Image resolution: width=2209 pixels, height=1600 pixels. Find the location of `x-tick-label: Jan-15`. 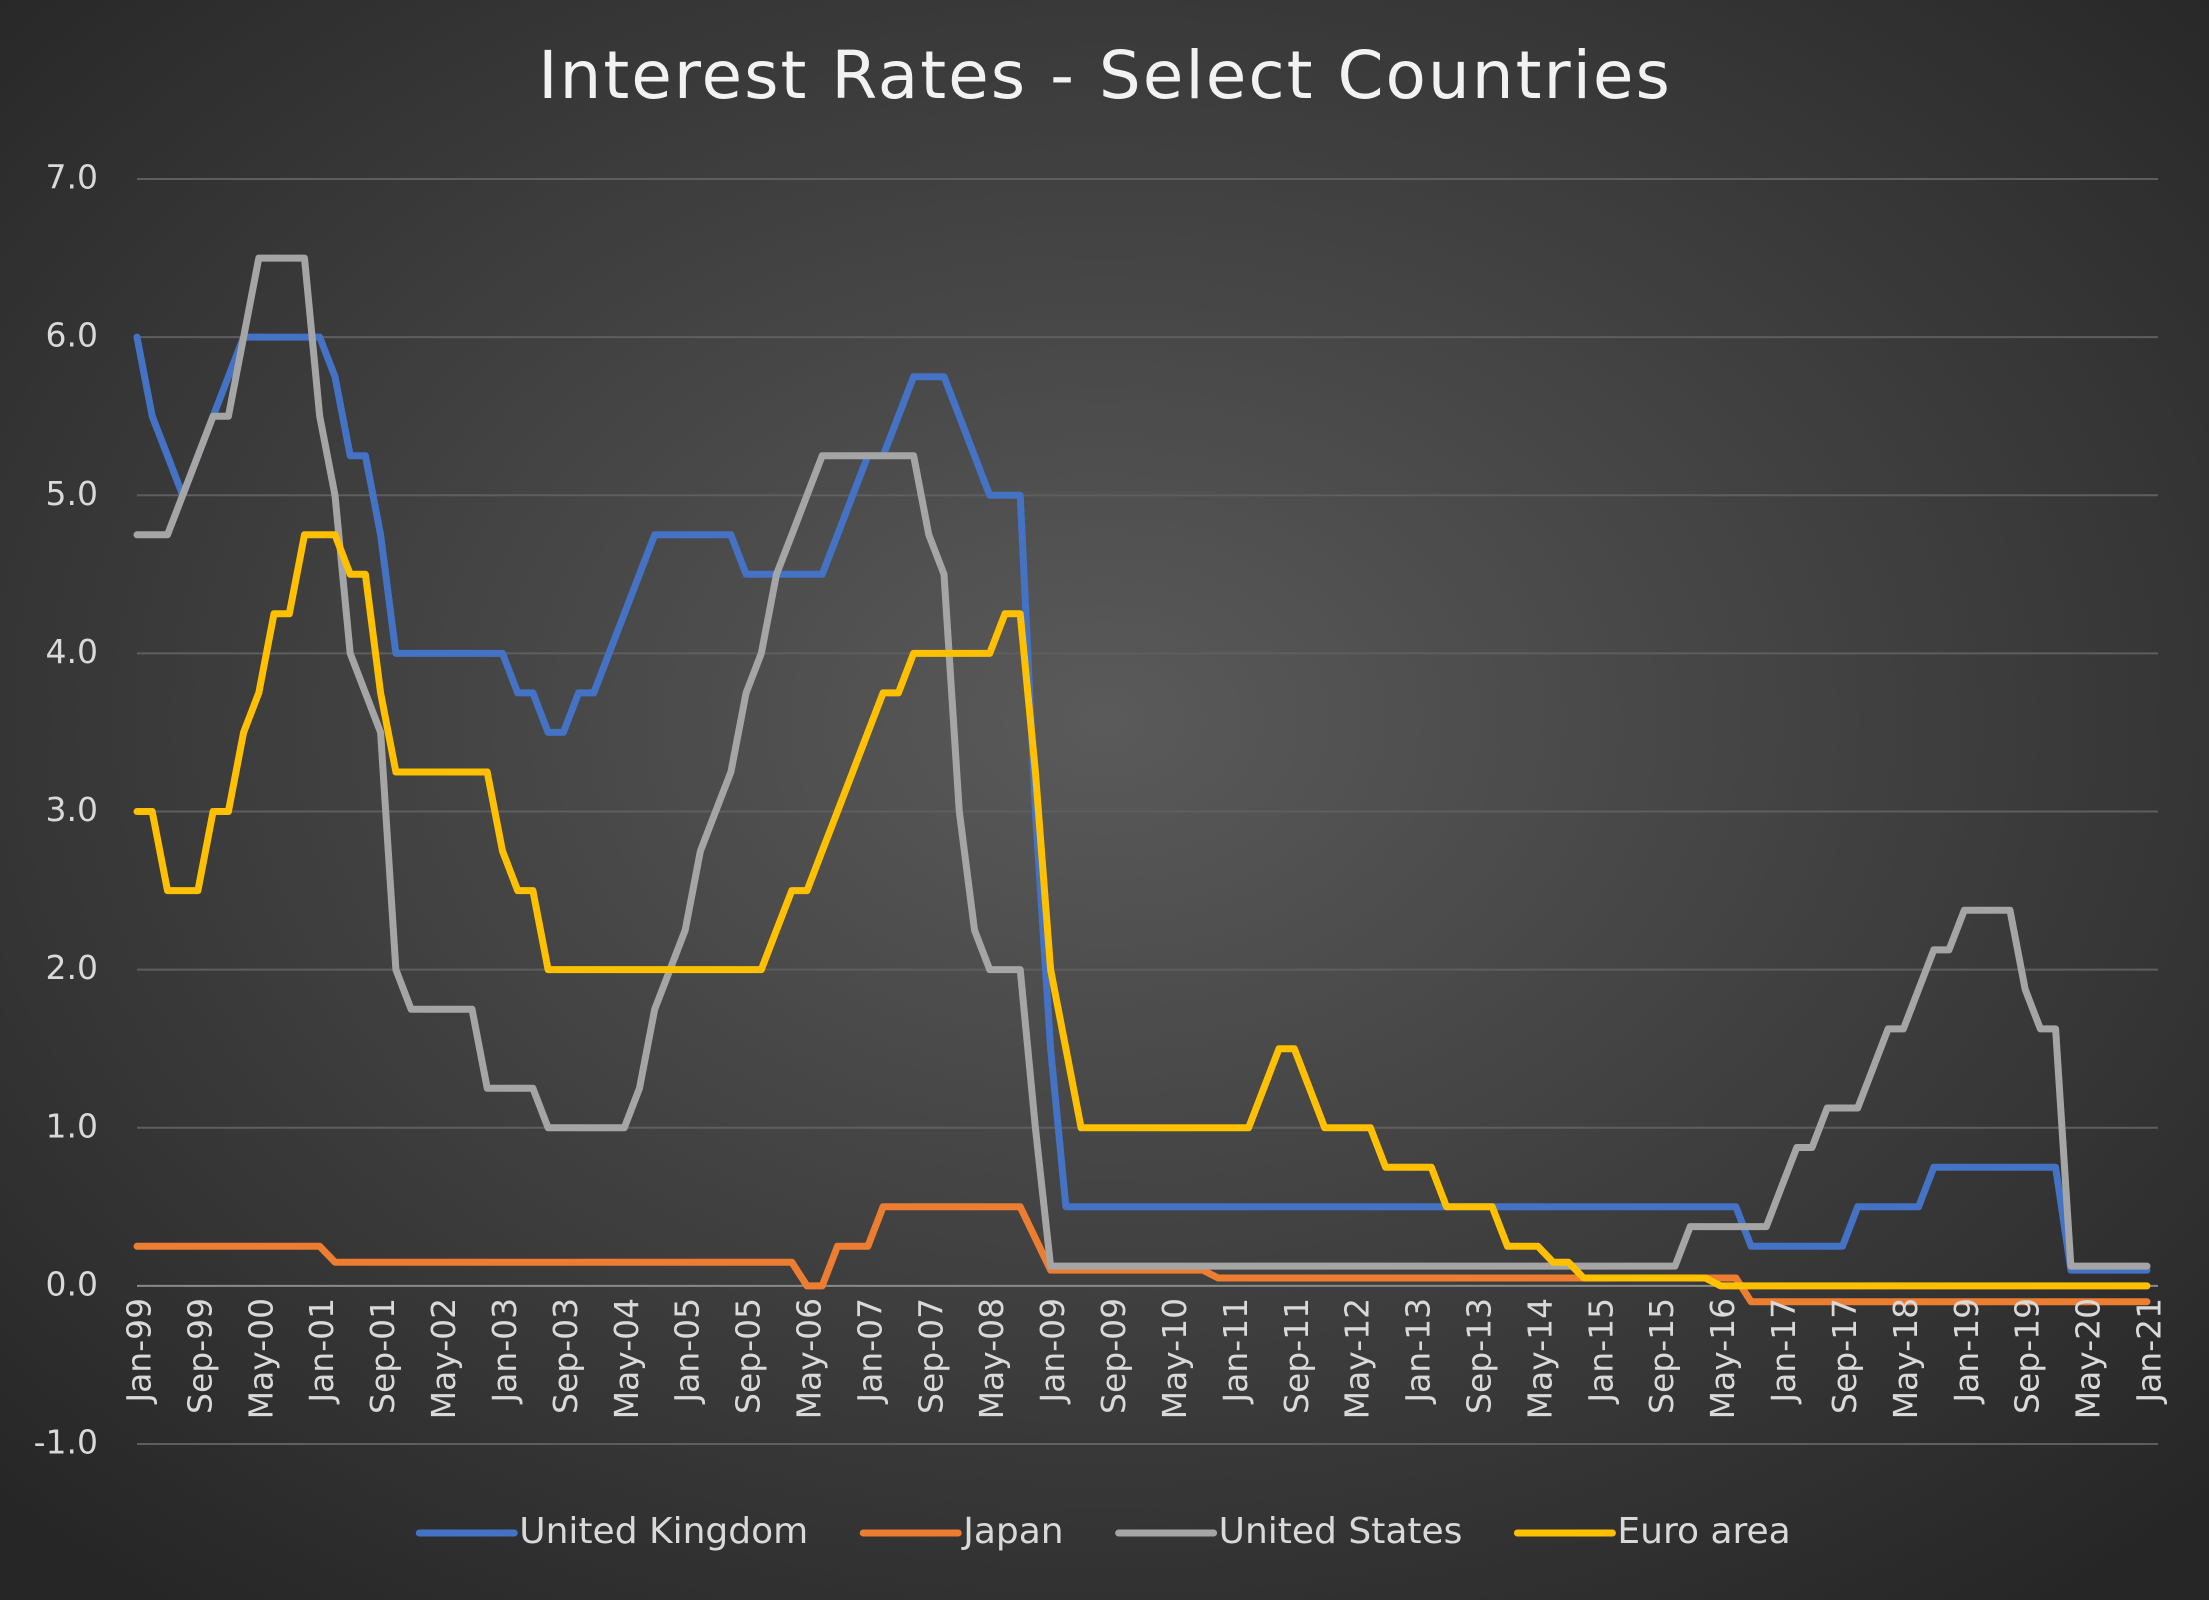

x-tick-label: Jan-15 is located at coordinates (1600, 1351).